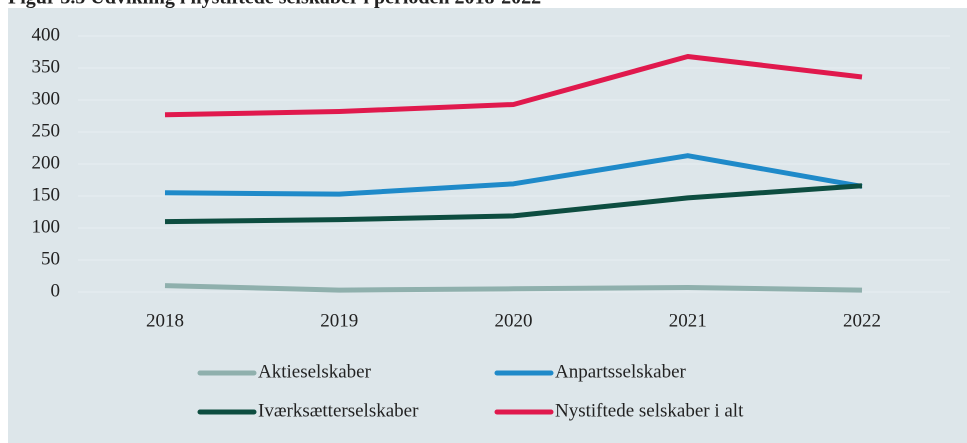 Image resolution: width=967 pixels, height=443 pixels. I want to click on legend-label: Anpartsselskaber, so click(621, 371).